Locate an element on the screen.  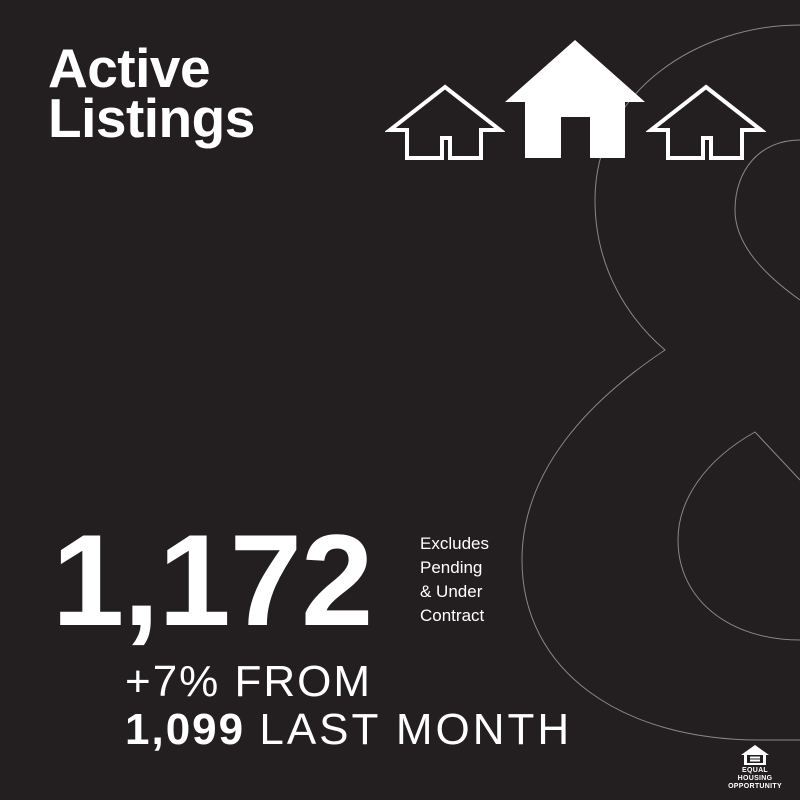
title-line-2: Listings is located at coordinates (151, 118).